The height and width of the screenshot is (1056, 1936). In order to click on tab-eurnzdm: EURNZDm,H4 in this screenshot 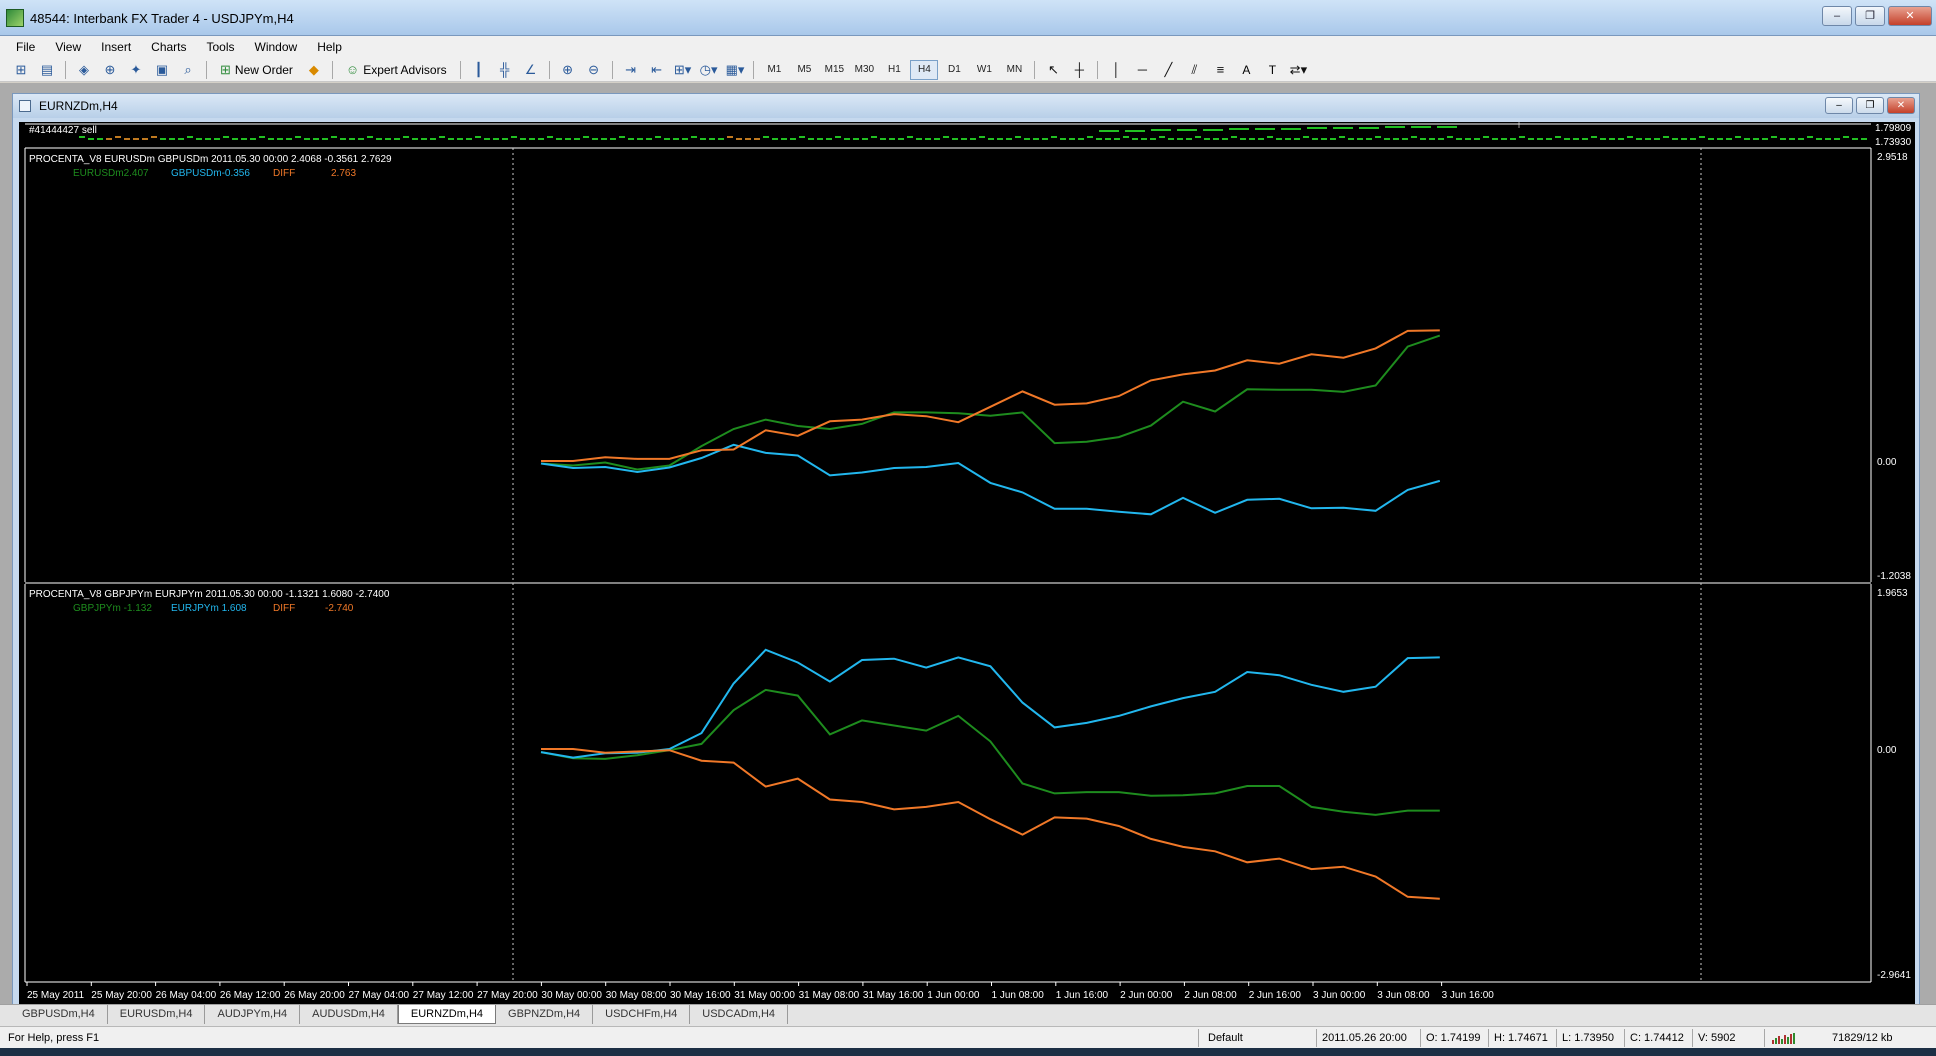, I will do `click(447, 1014)`.